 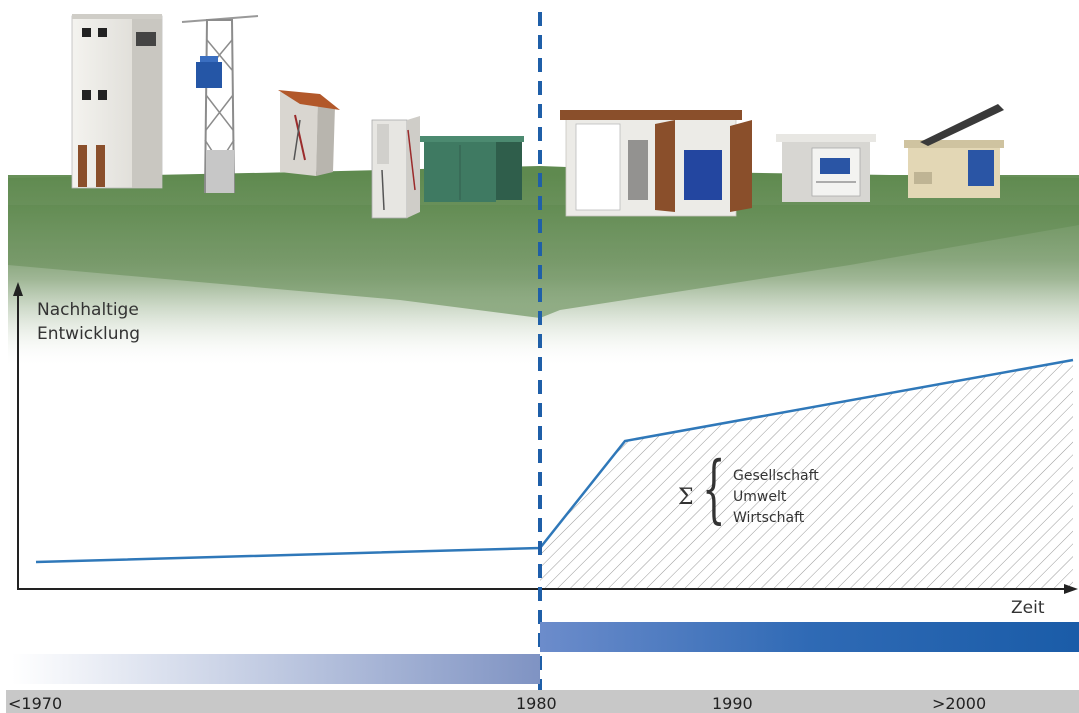 What do you see at coordinates (732, 703) in the screenshot?
I see `timeline-tick: 1990` at bounding box center [732, 703].